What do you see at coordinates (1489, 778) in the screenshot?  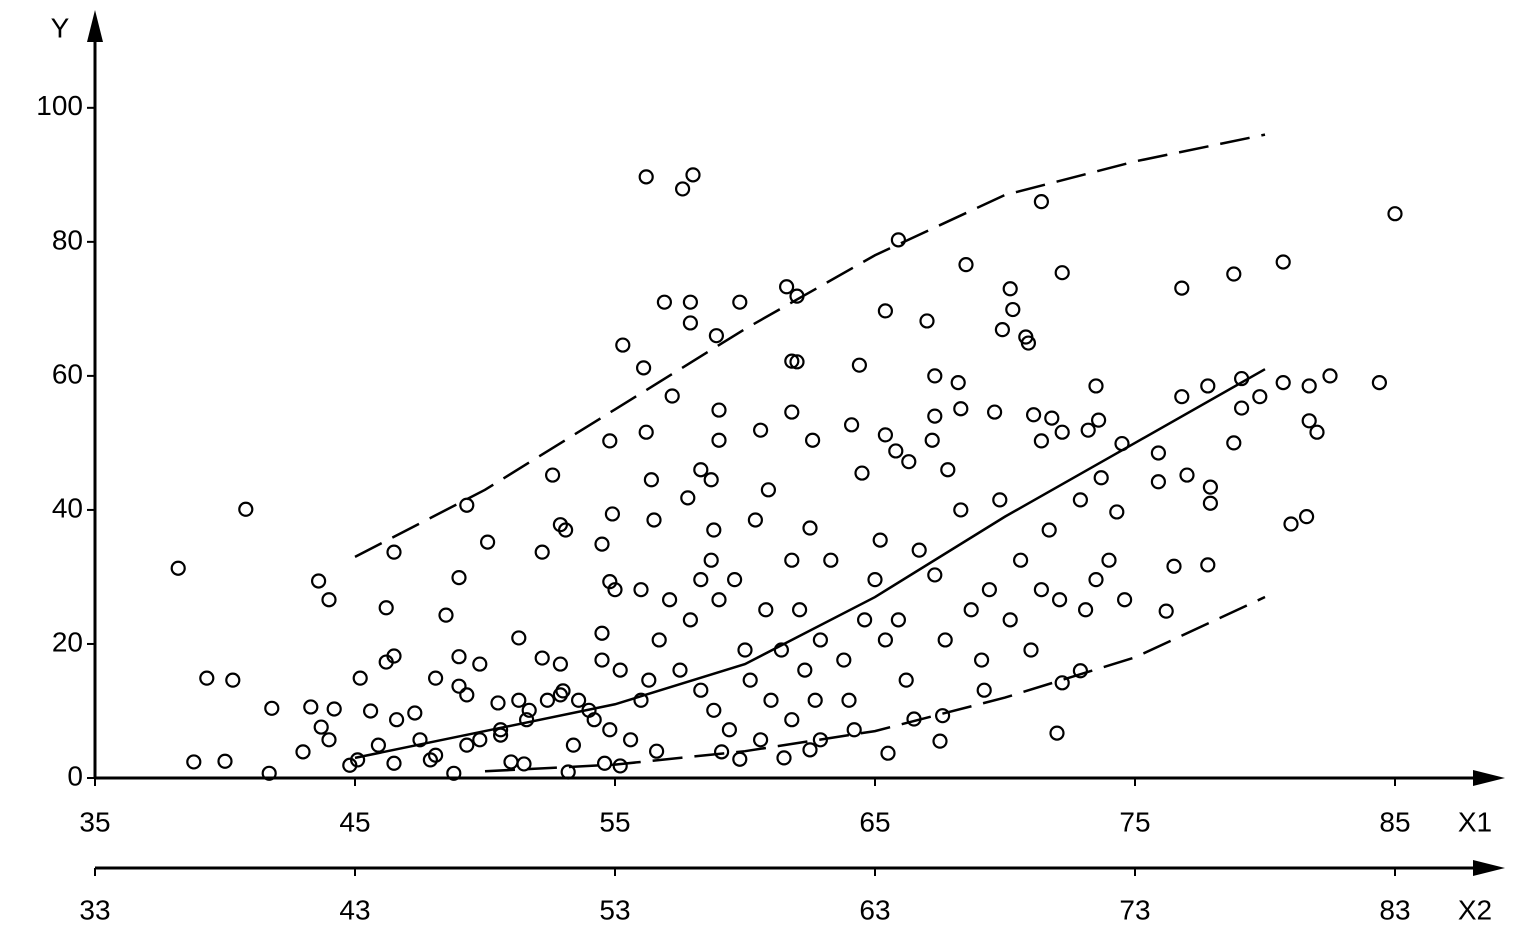 I see `x-arrow` at bounding box center [1489, 778].